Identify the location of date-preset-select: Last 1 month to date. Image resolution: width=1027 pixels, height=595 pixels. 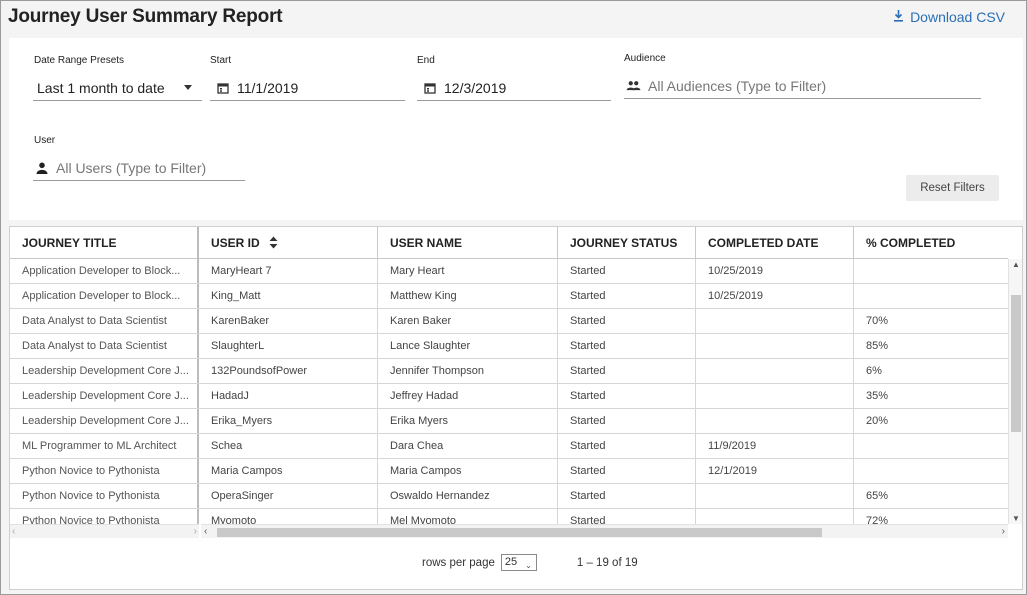
(117, 88).